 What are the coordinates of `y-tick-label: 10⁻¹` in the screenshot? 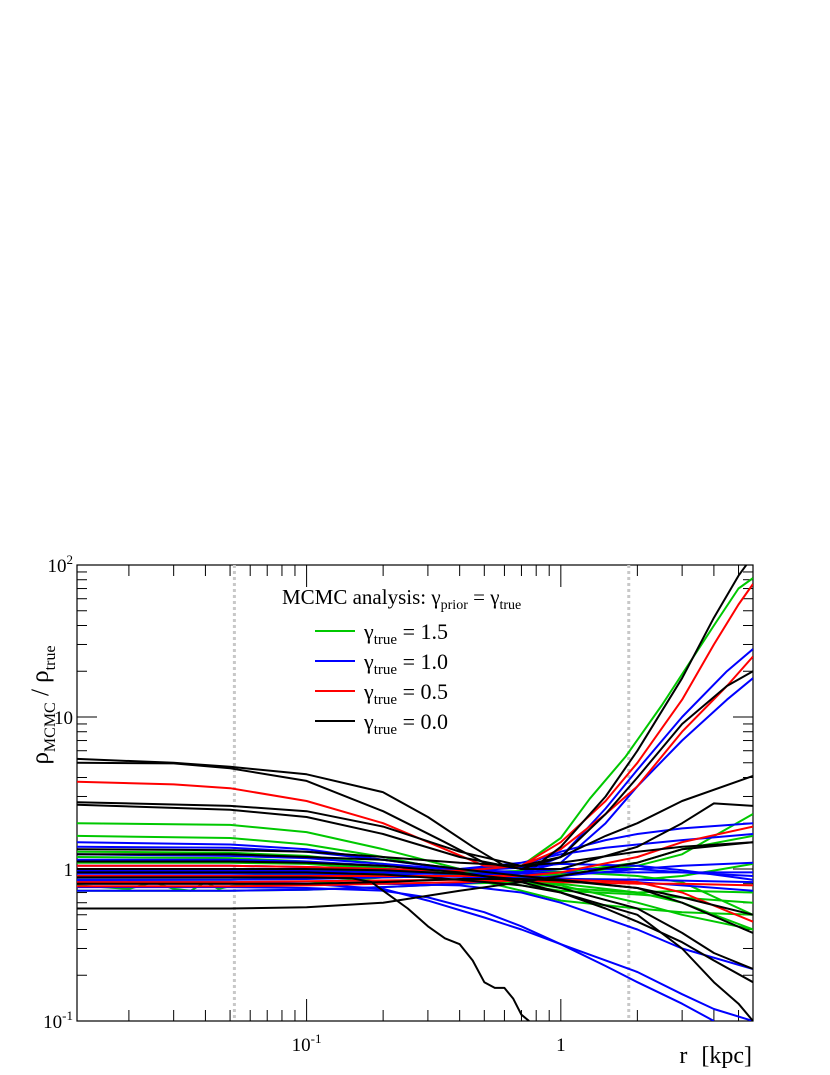 It's located at (58, 1020).